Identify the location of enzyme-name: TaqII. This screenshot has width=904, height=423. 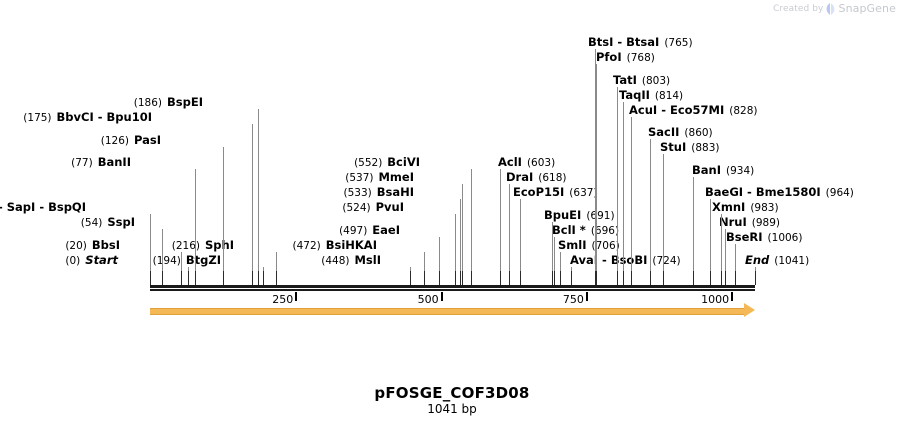
(634, 95).